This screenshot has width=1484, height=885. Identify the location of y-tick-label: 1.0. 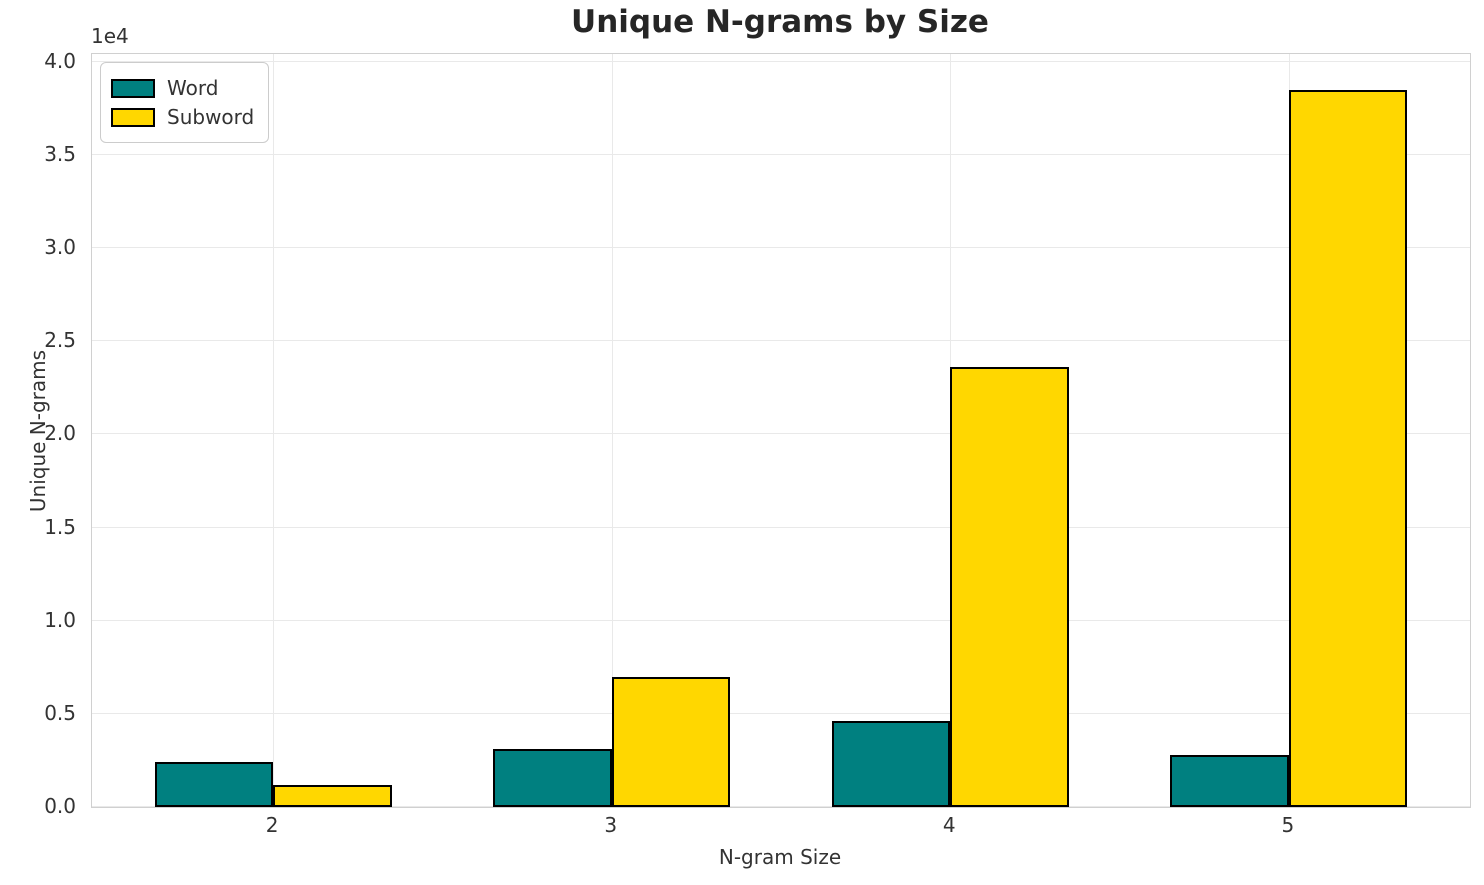
(60, 619).